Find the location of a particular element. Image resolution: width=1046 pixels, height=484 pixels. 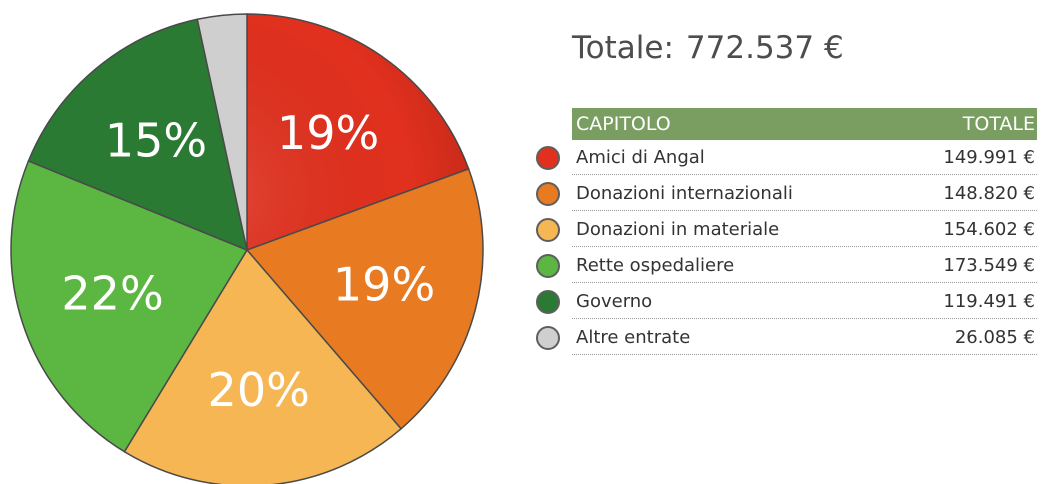

pie-slice-label-4: 22% is located at coordinates (112, 293).